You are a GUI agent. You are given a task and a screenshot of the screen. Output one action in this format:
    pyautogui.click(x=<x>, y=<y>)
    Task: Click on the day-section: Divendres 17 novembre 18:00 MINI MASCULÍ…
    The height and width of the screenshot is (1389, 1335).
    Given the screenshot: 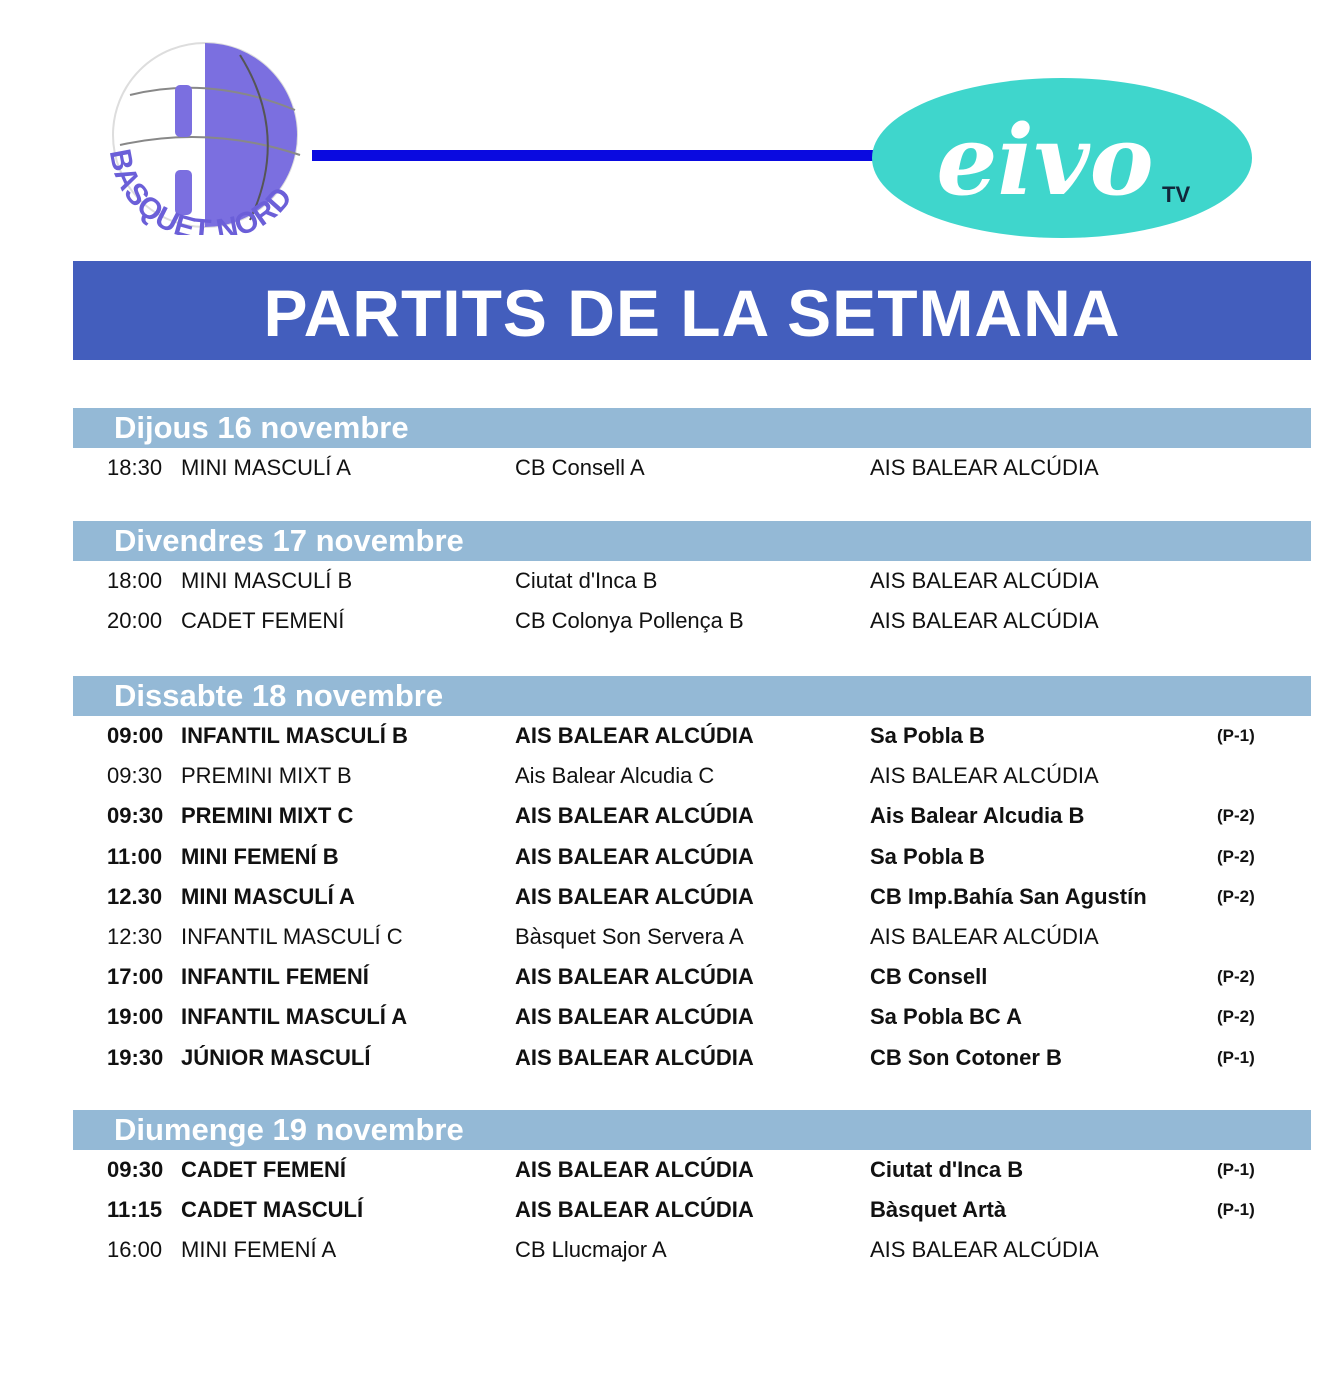 What is the action you would take?
    pyautogui.click(x=692, y=581)
    